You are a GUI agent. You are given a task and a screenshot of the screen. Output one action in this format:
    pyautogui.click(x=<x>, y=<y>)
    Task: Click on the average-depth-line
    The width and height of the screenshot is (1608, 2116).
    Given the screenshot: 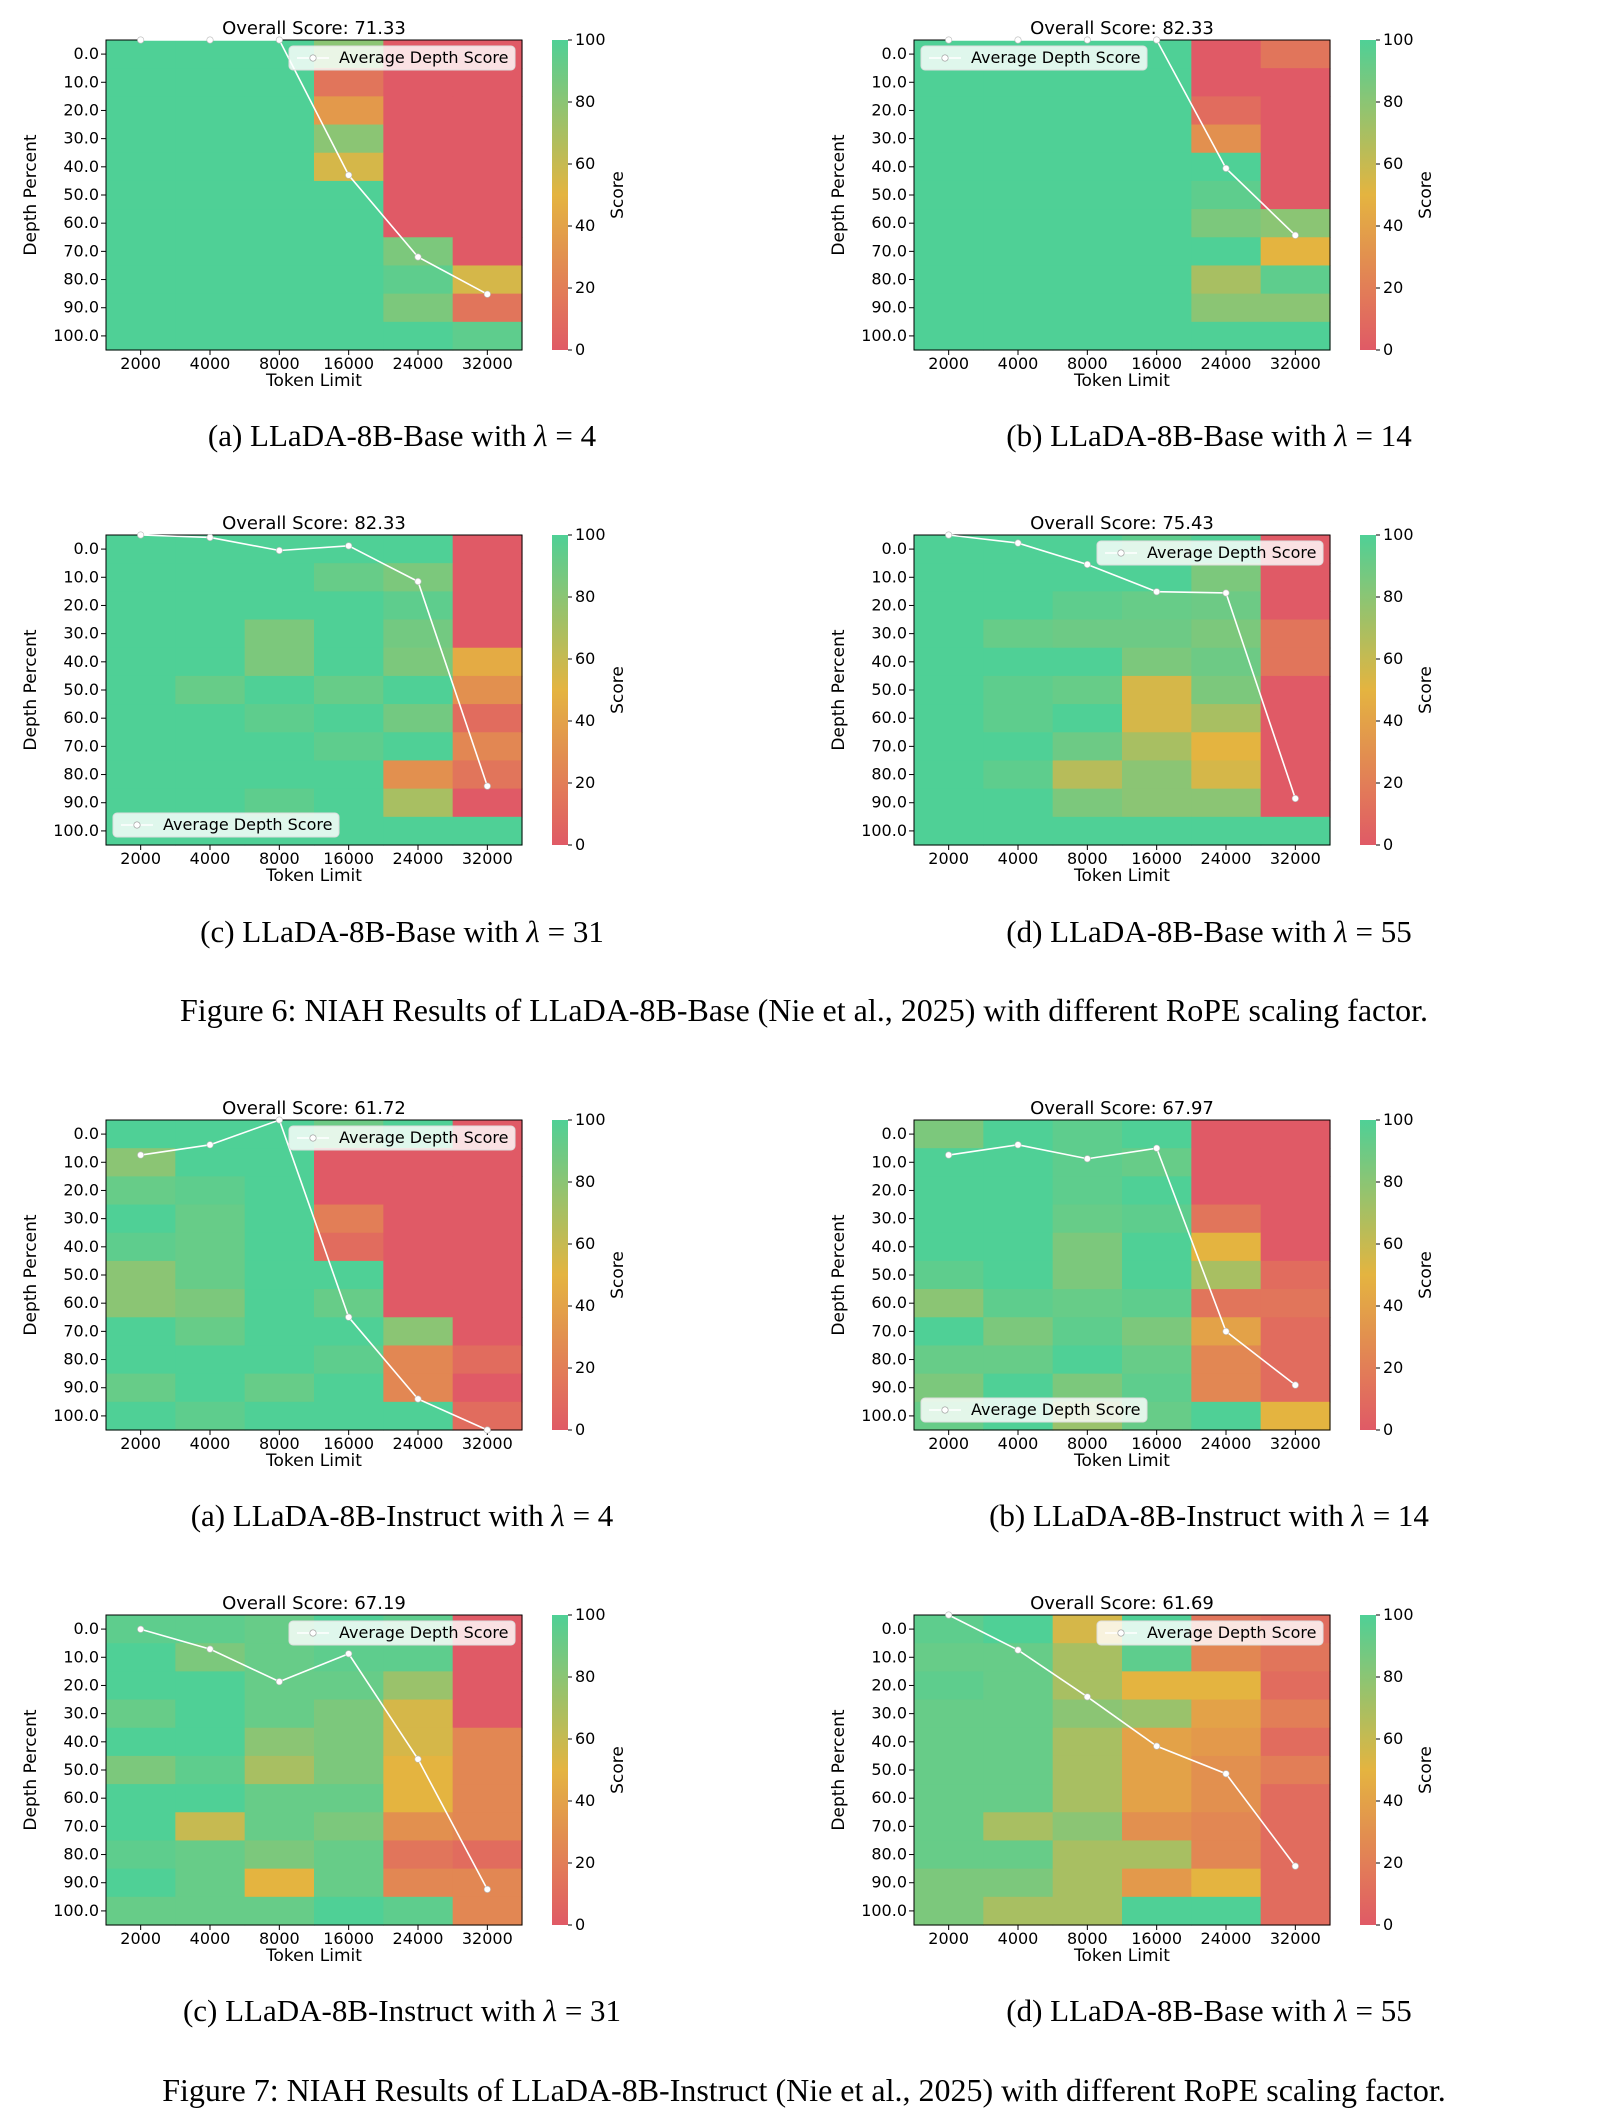 What is the action you would take?
    pyautogui.click(x=314, y=1759)
    